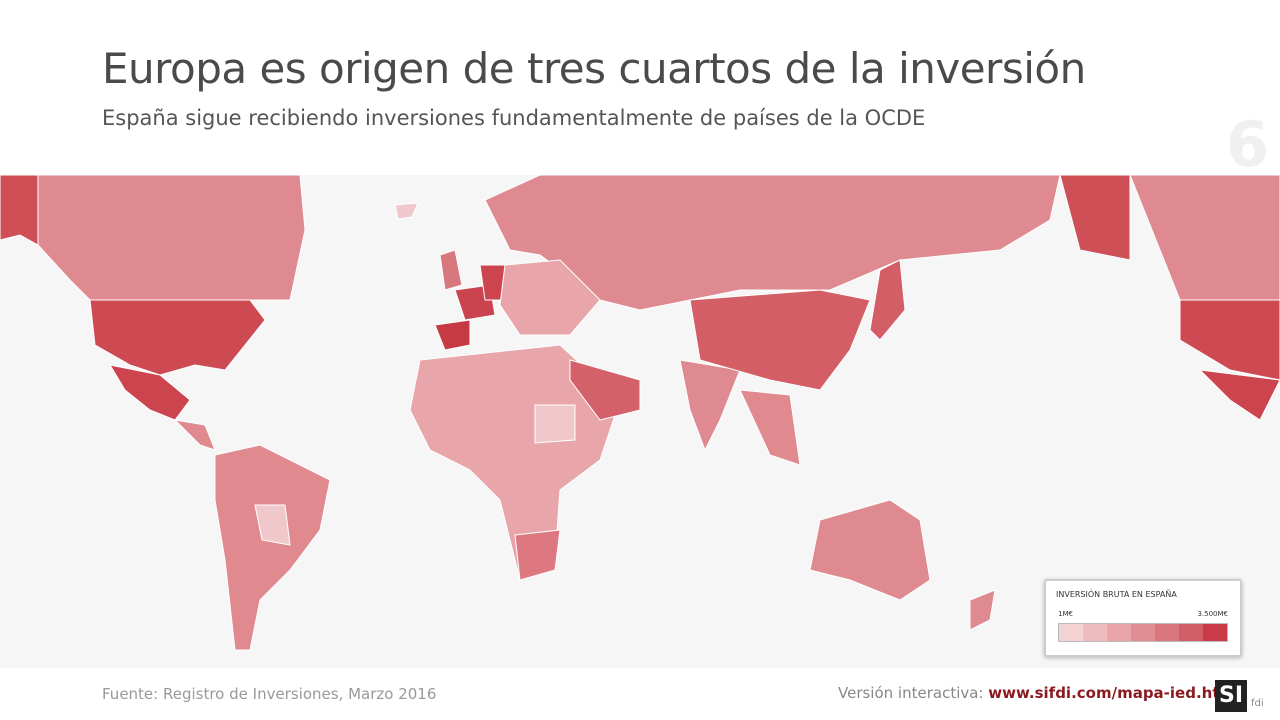 Image resolution: width=1280 pixels, height=720 pixels. I want to click on legend-title: INVERSIÓN BRUTA EN ESPAÑA, so click(1116, 594).